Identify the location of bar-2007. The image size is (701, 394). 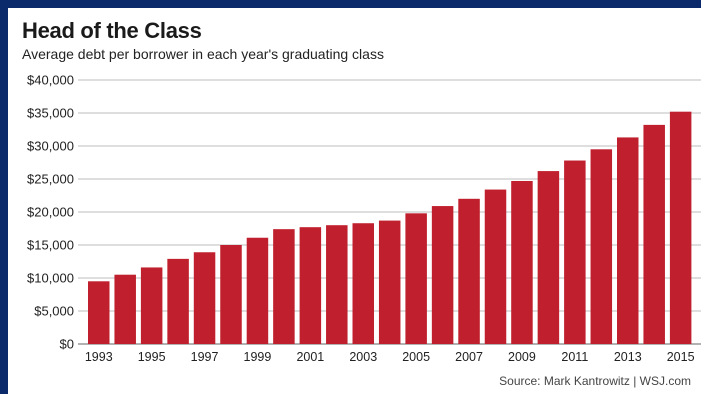
(469, 271).